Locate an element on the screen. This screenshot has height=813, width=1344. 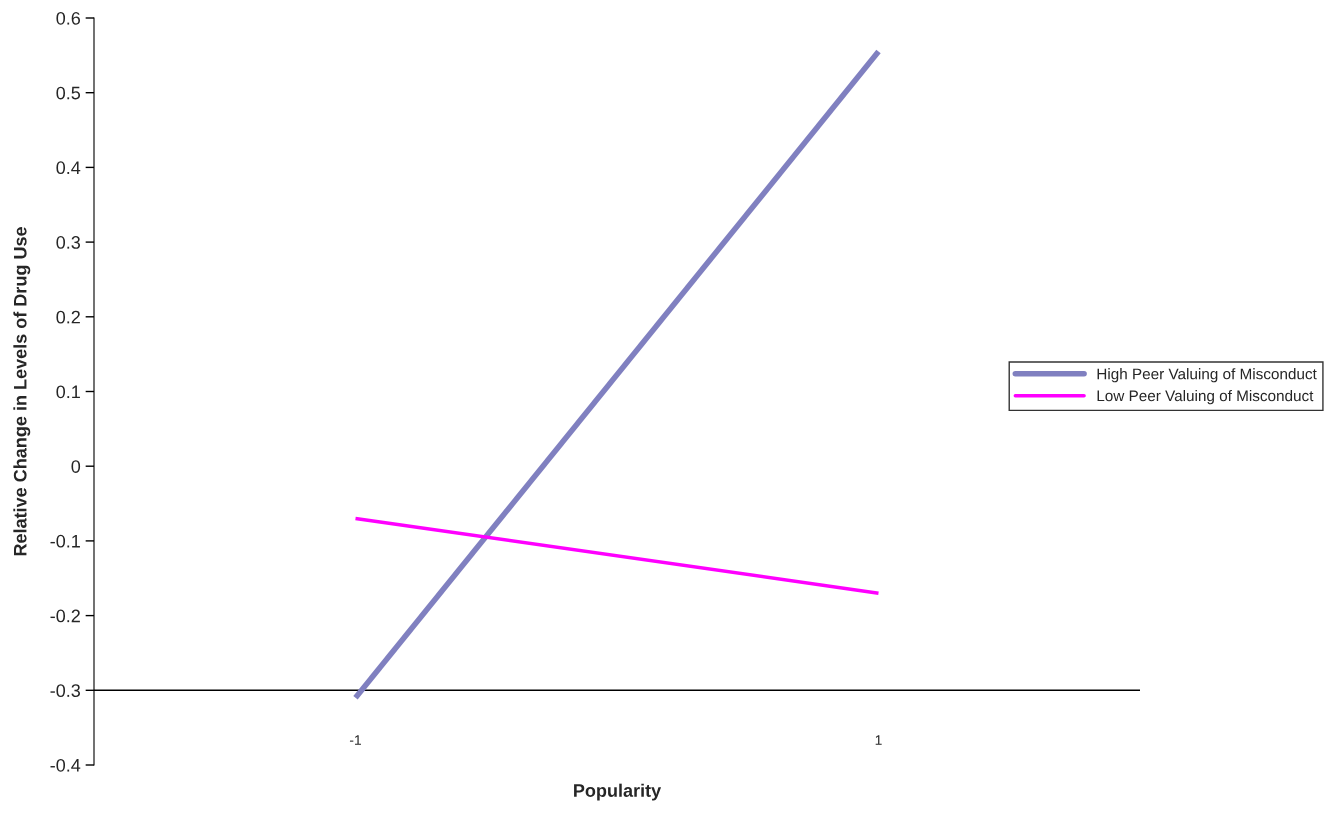
y-tick-label: 0.1 is located at coordinates (68, 392).